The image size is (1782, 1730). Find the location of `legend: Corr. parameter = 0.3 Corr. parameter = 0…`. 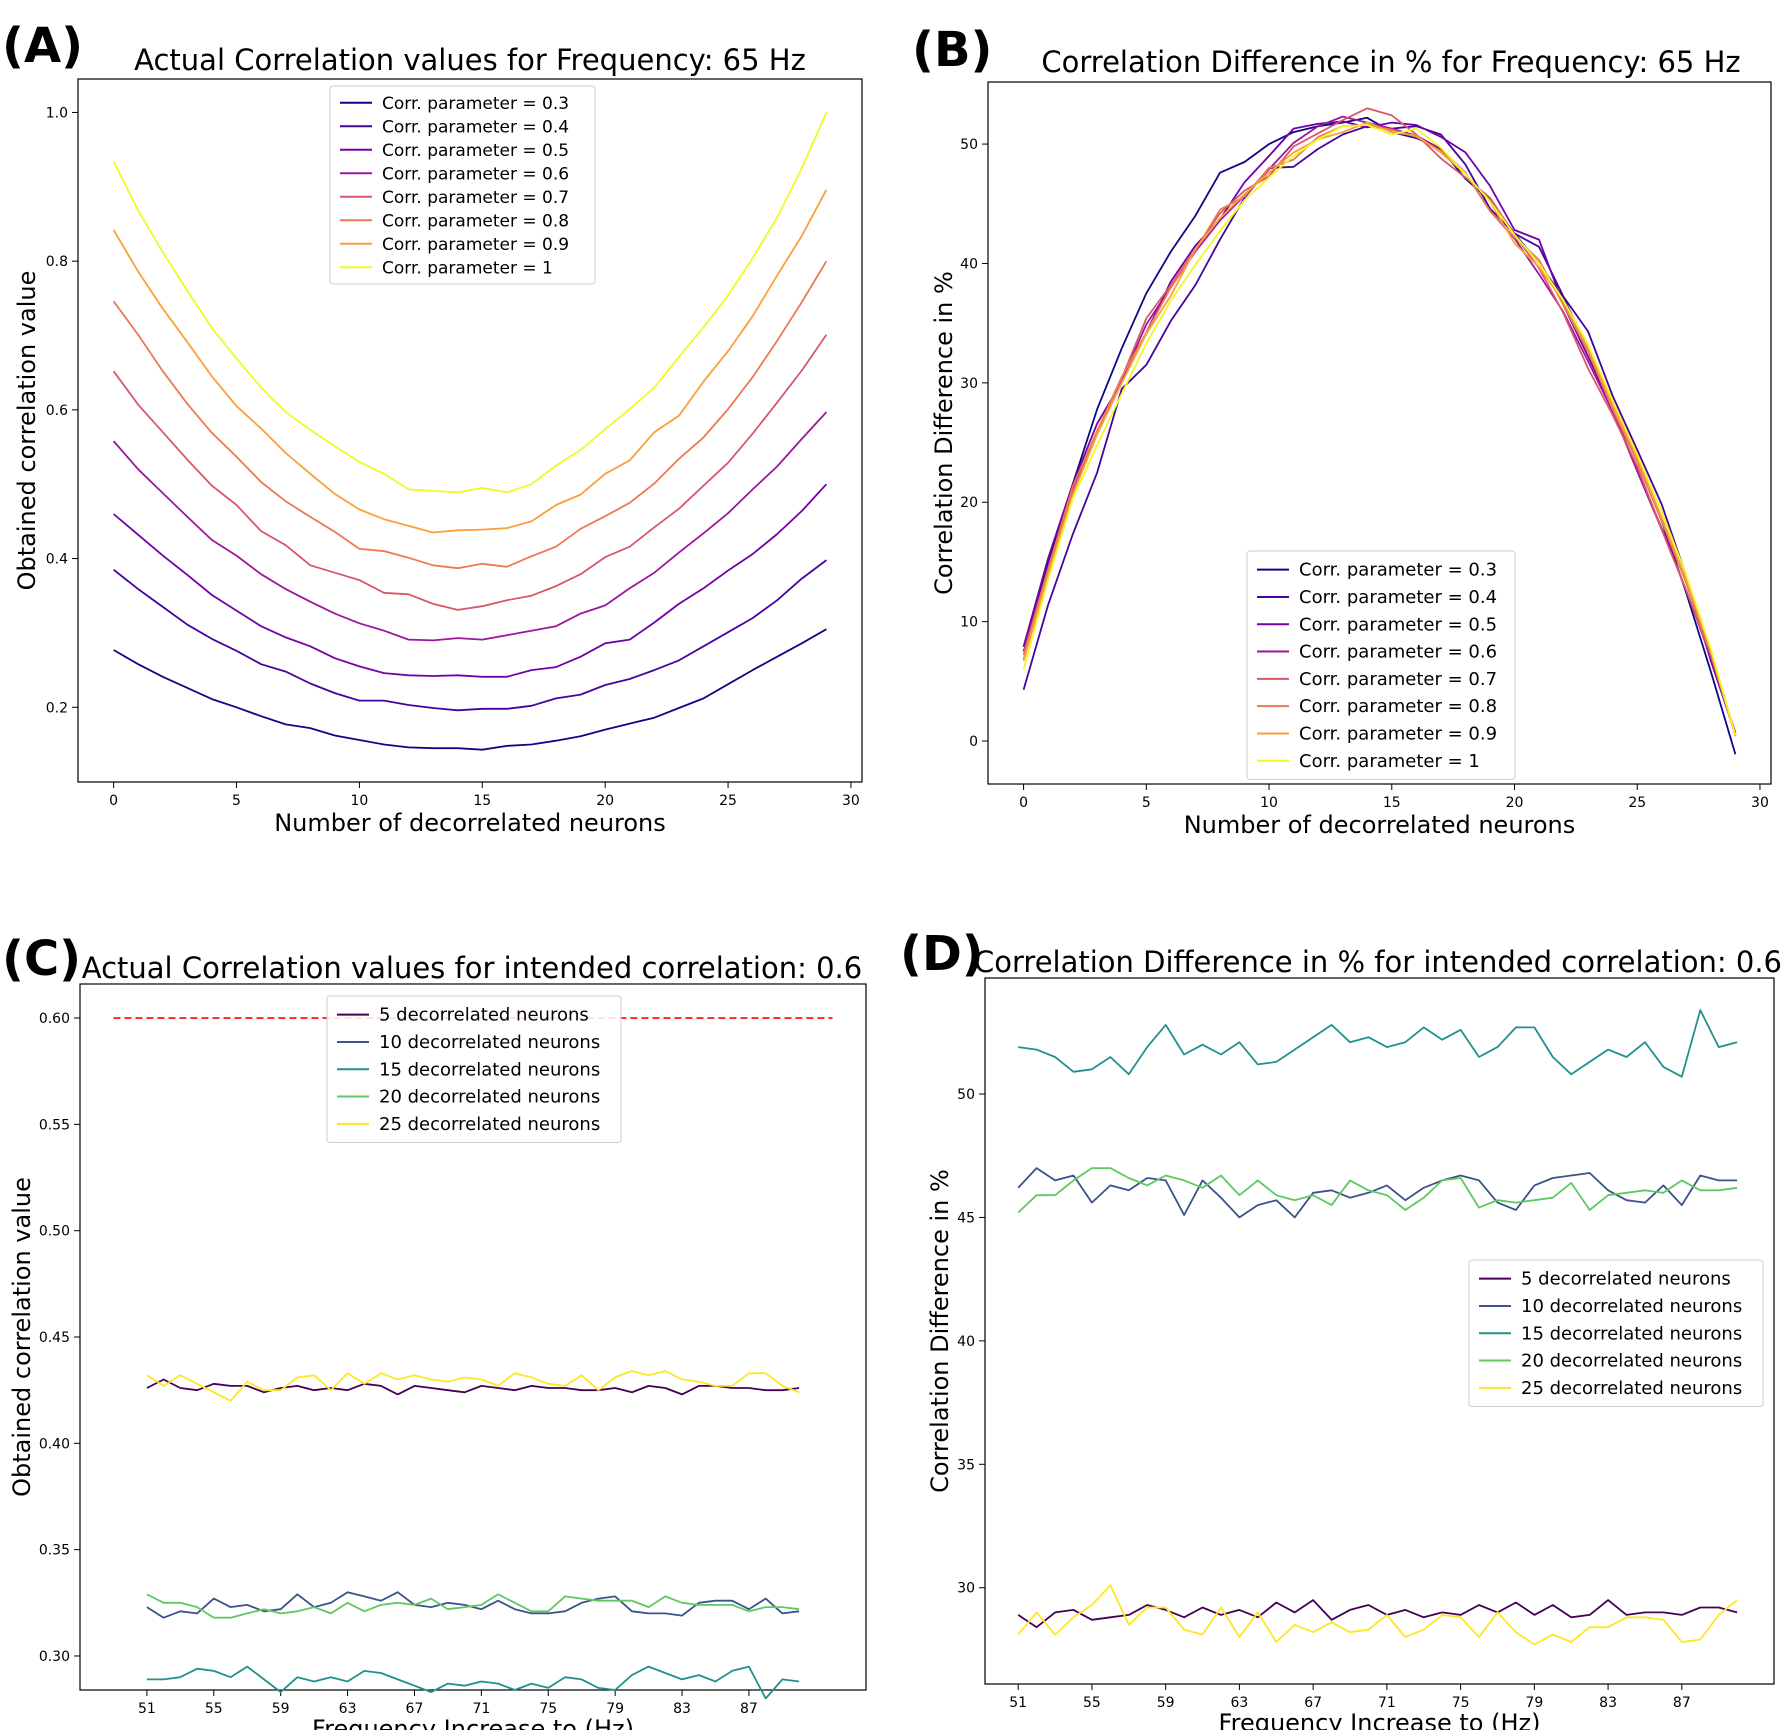

legend: Corr. parameter = 0.3 Corr. parameter = 0… is located at coordinates (462, 185).